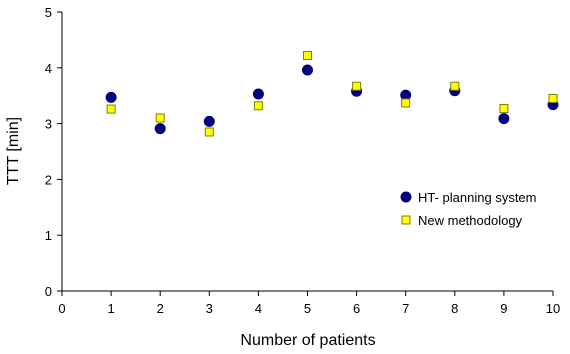  Describe the element at coordinates (48, 291) in the screenshot. I see `y-tick-label: 0` at that location.